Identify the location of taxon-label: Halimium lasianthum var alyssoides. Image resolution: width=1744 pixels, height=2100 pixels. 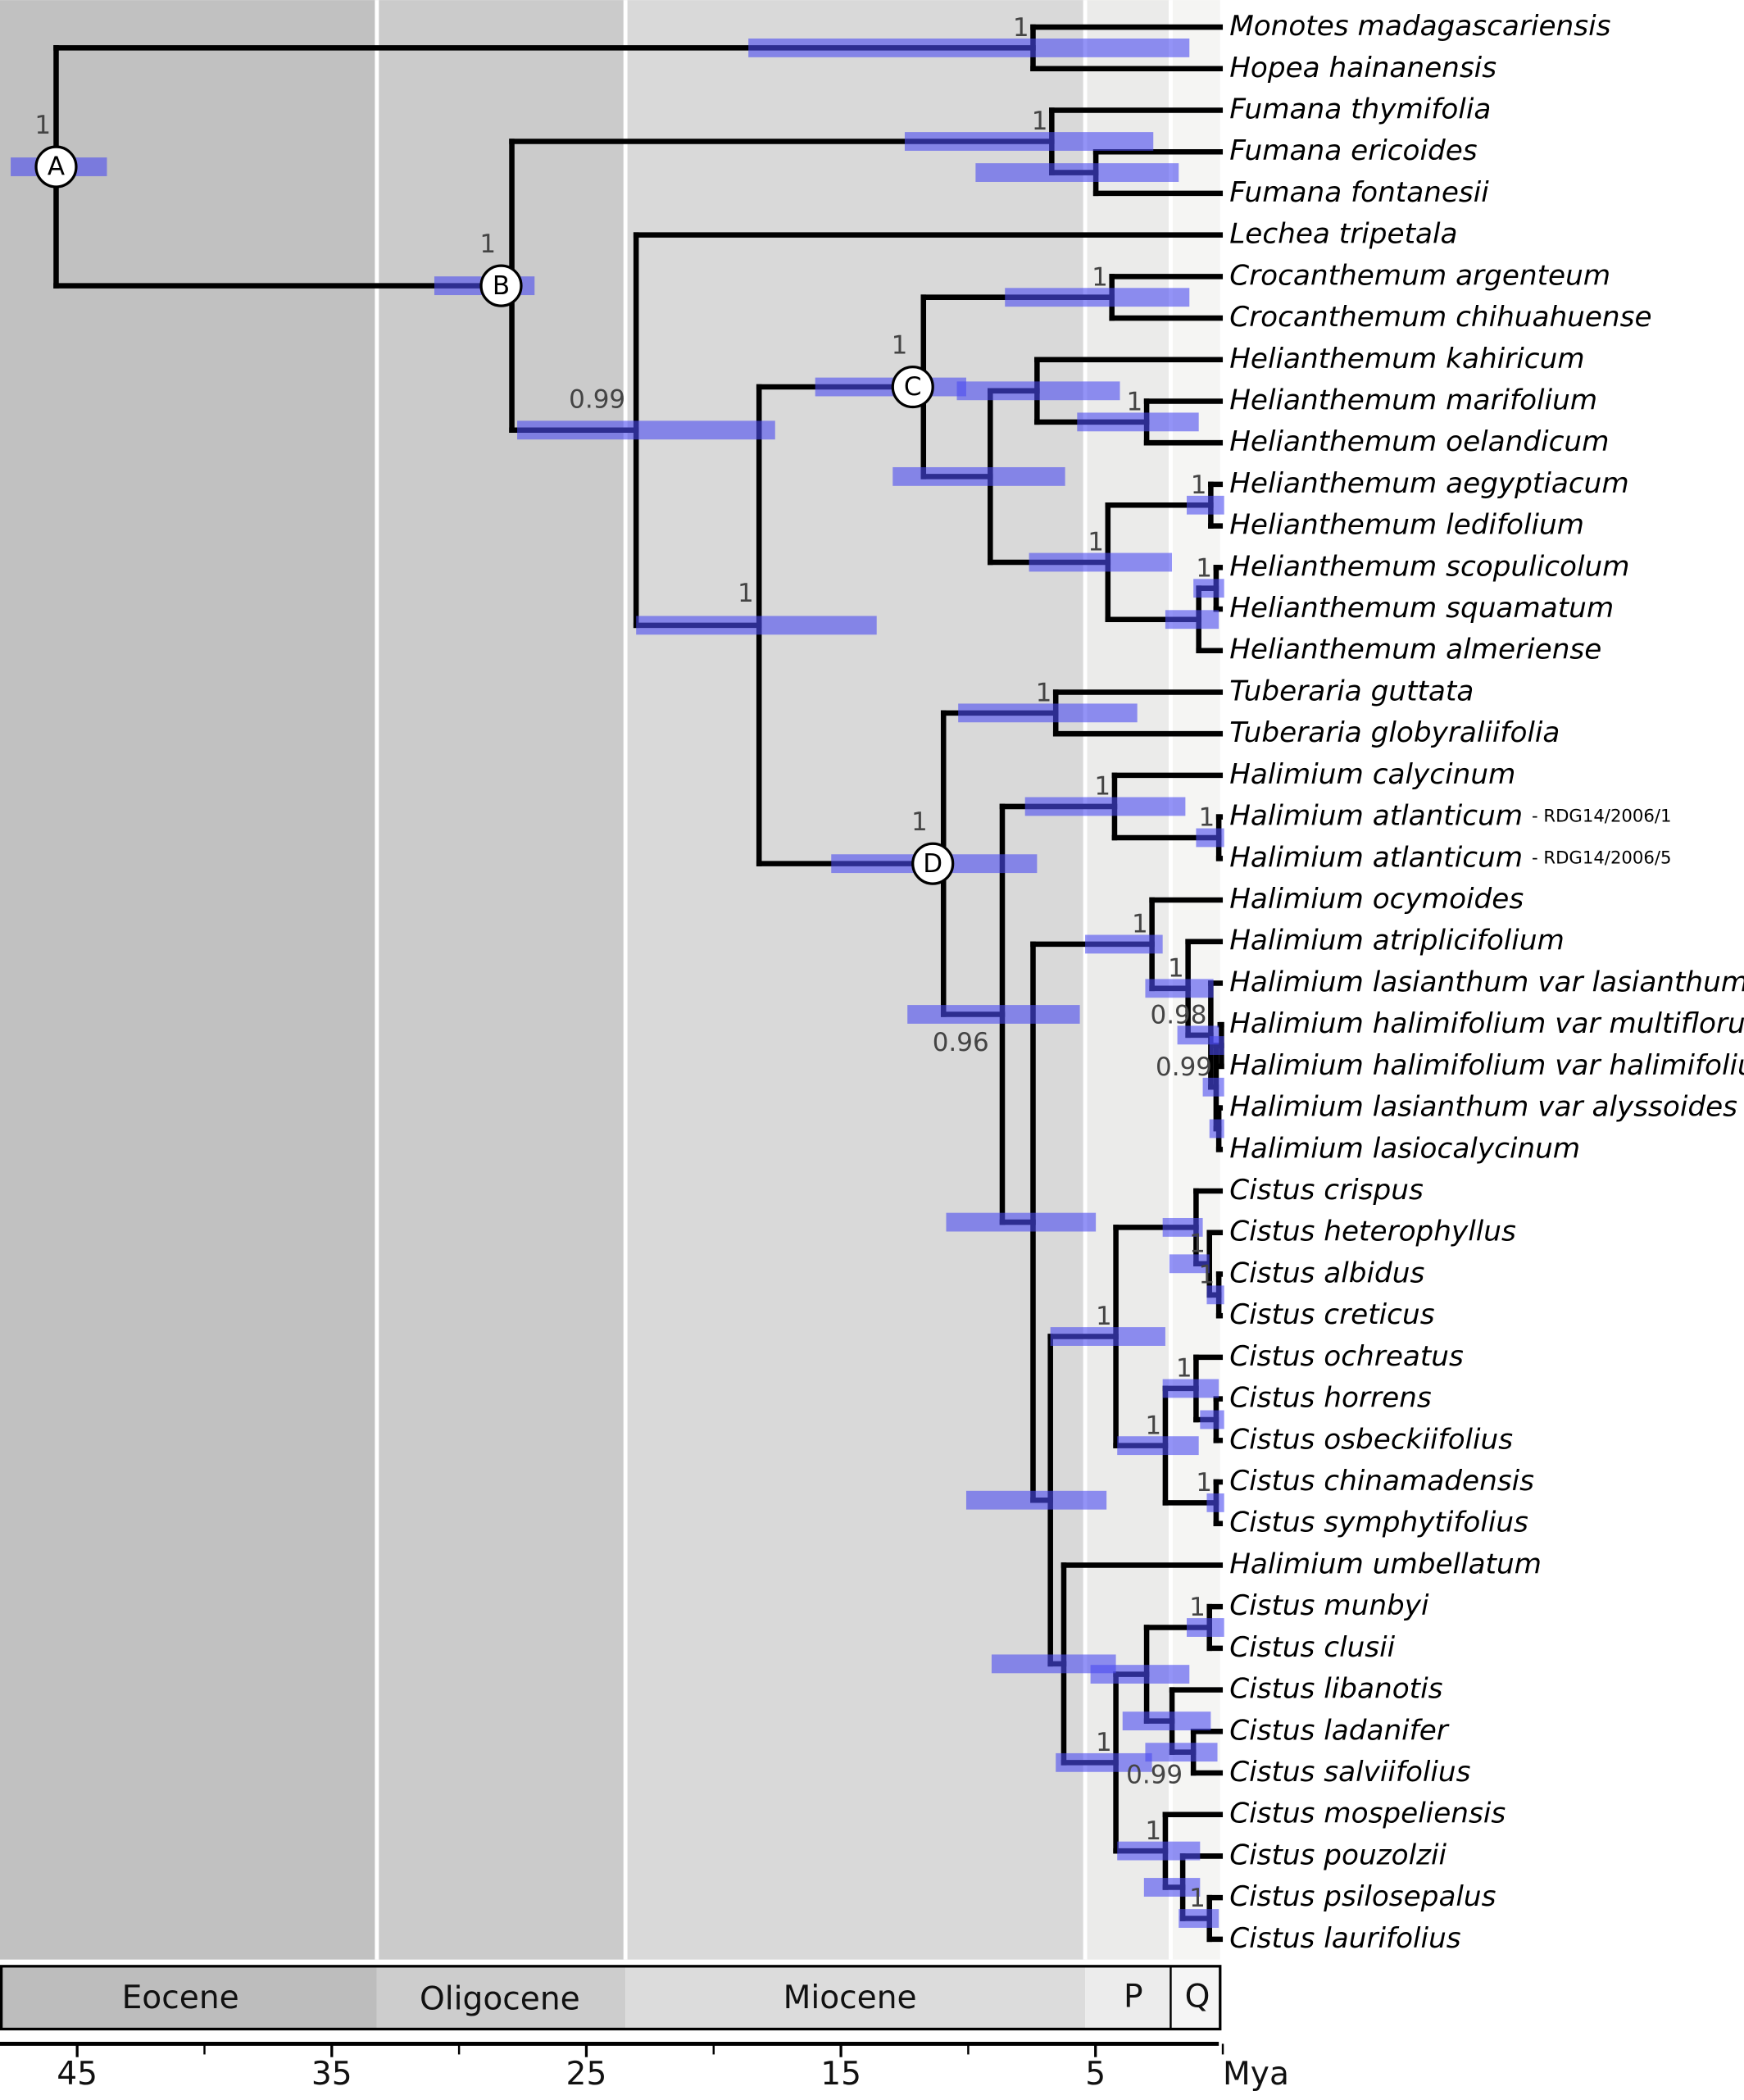
(1483, 1106).